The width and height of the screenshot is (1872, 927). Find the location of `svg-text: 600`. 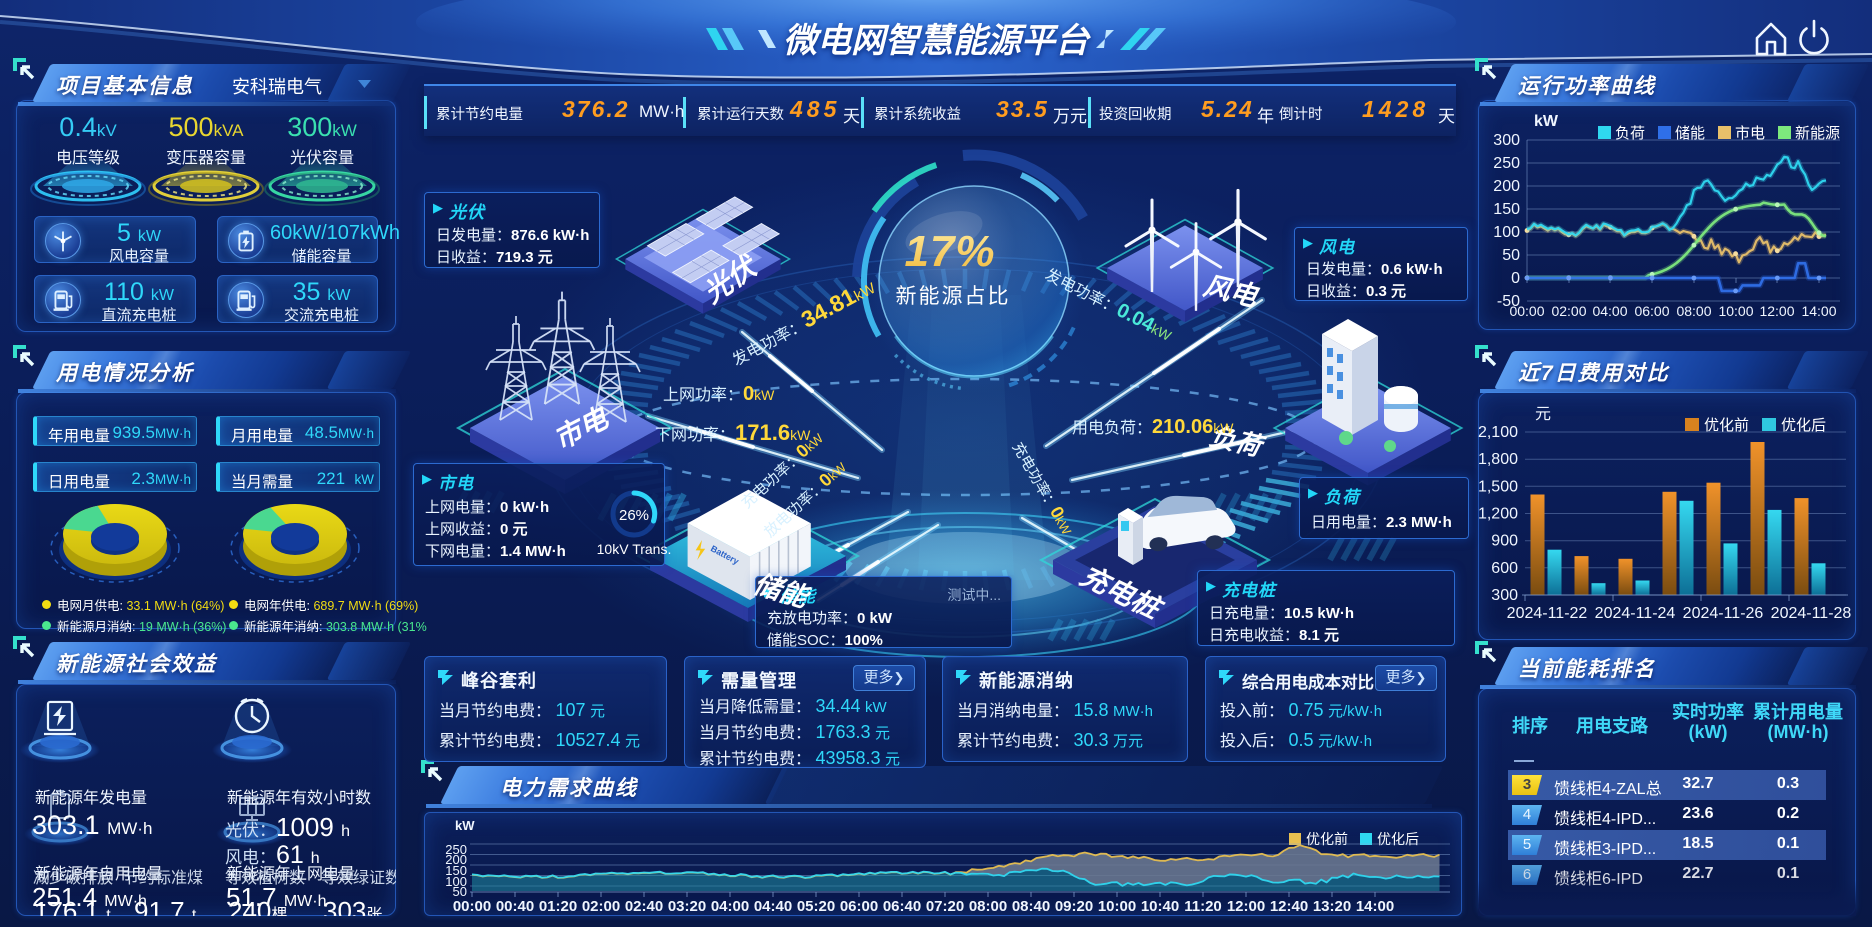

svg-text: 600 is located at coordinates (1504, 568).